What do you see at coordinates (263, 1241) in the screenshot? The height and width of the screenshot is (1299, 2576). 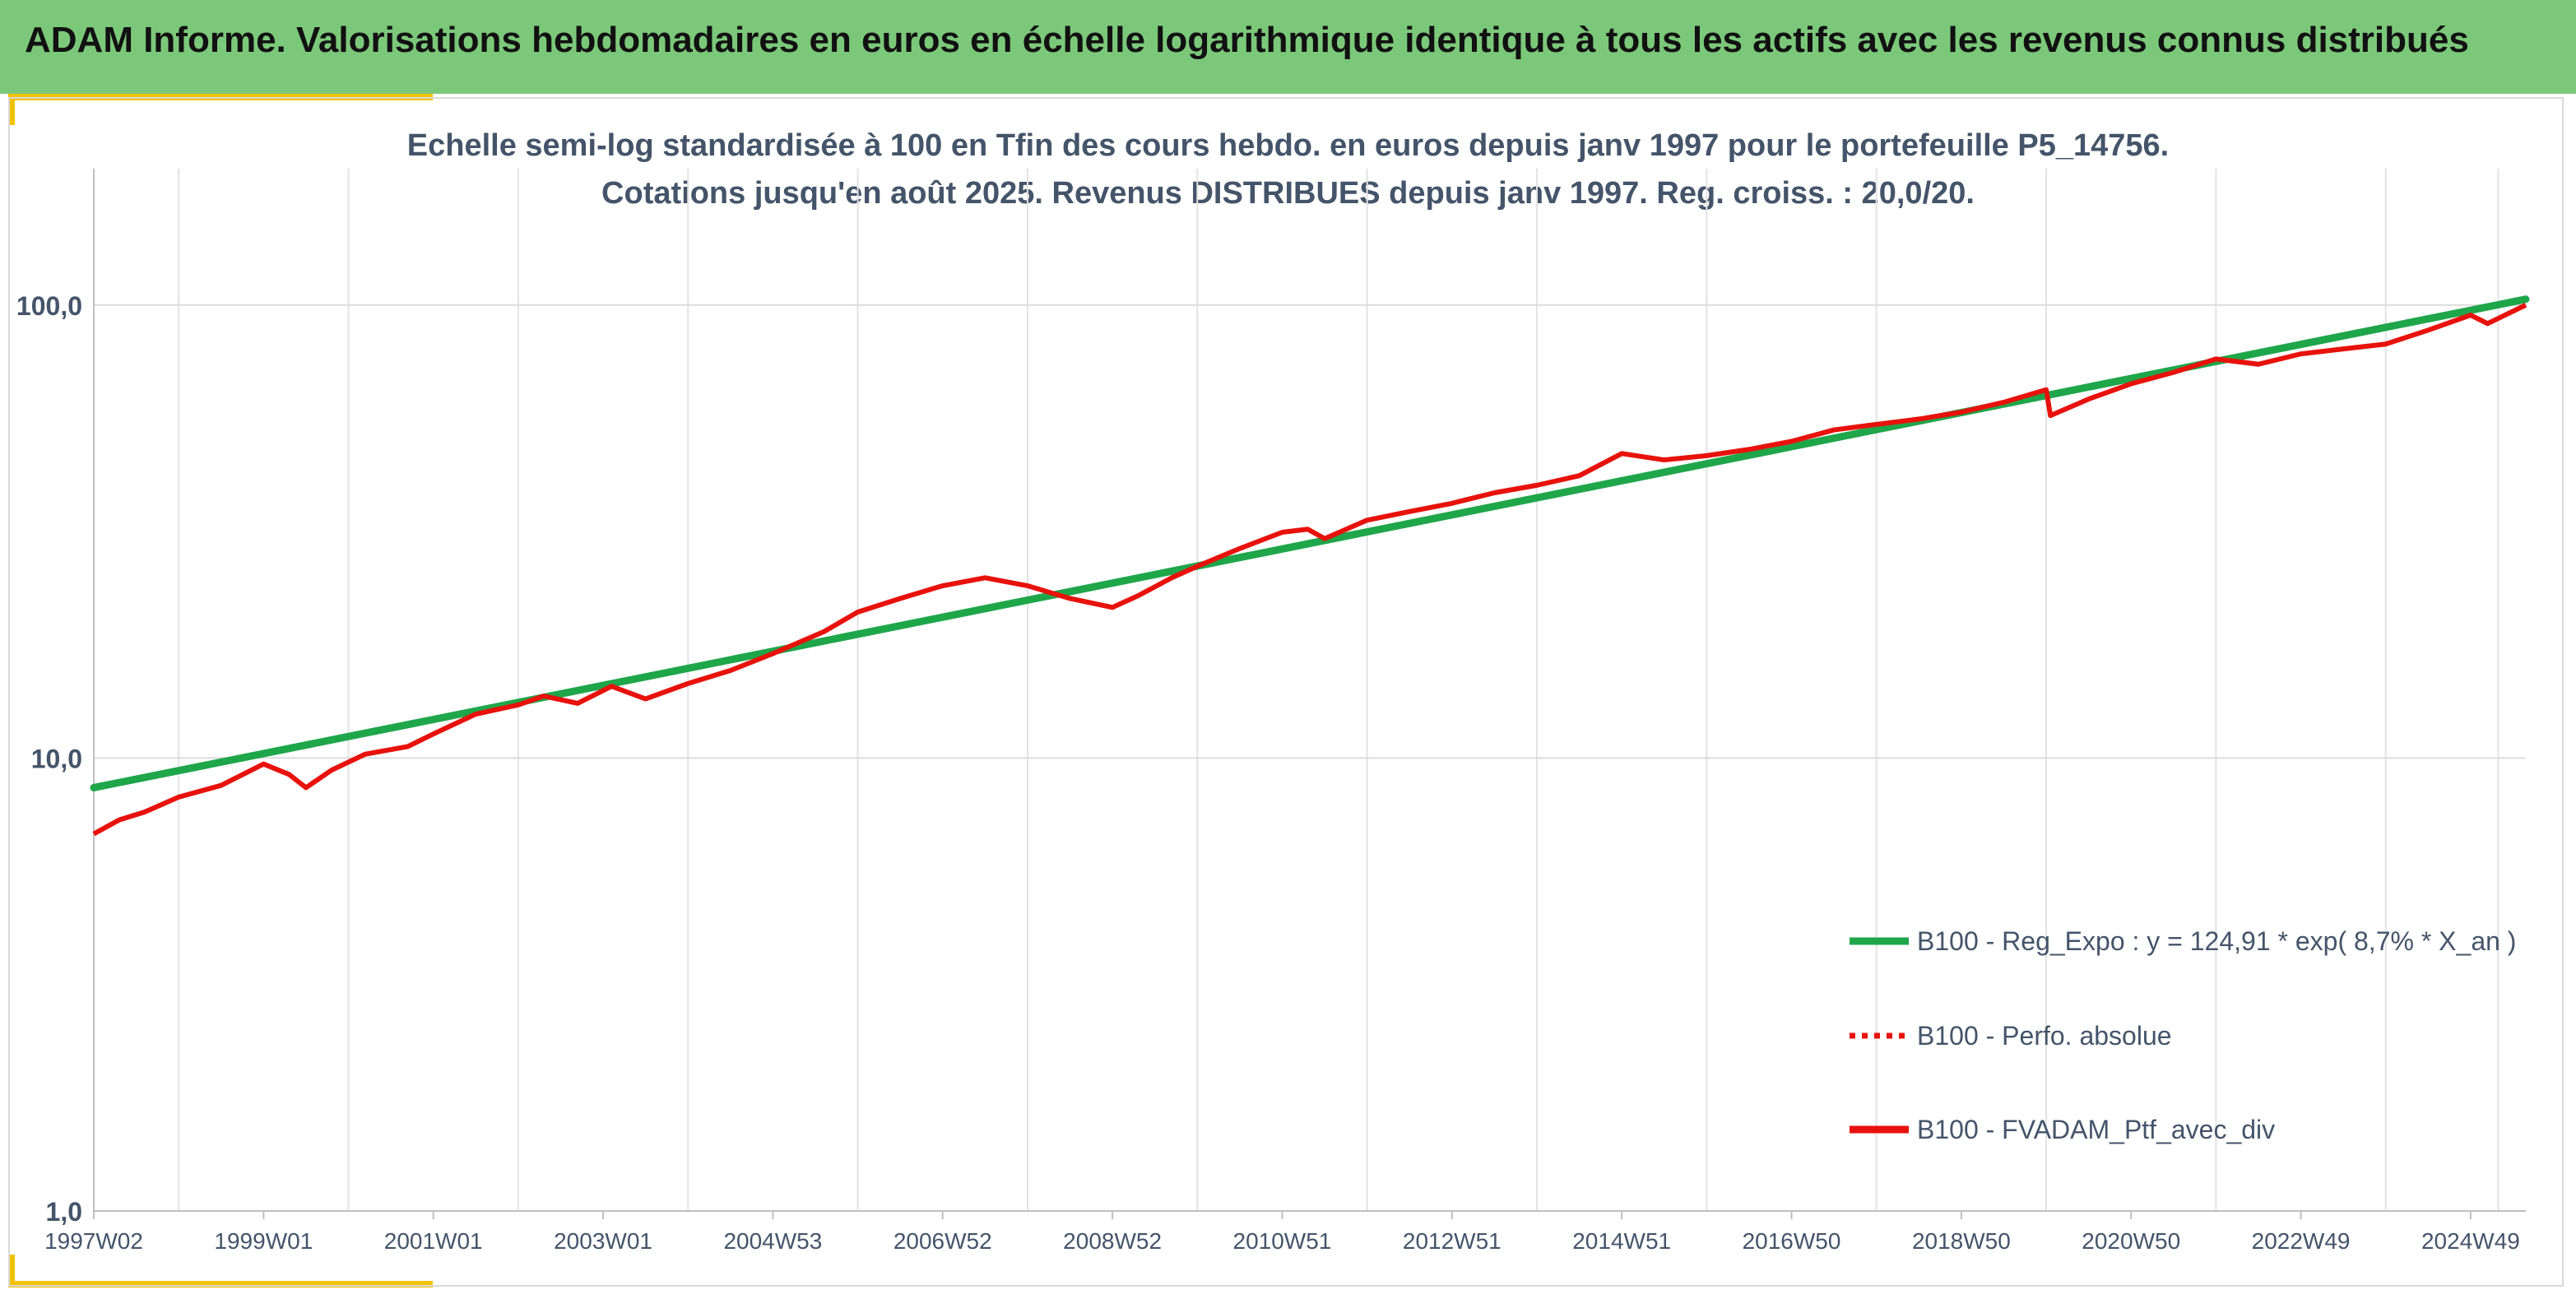 I see `x-tick-label: 1999W01` at bounding box center [263, 1241].